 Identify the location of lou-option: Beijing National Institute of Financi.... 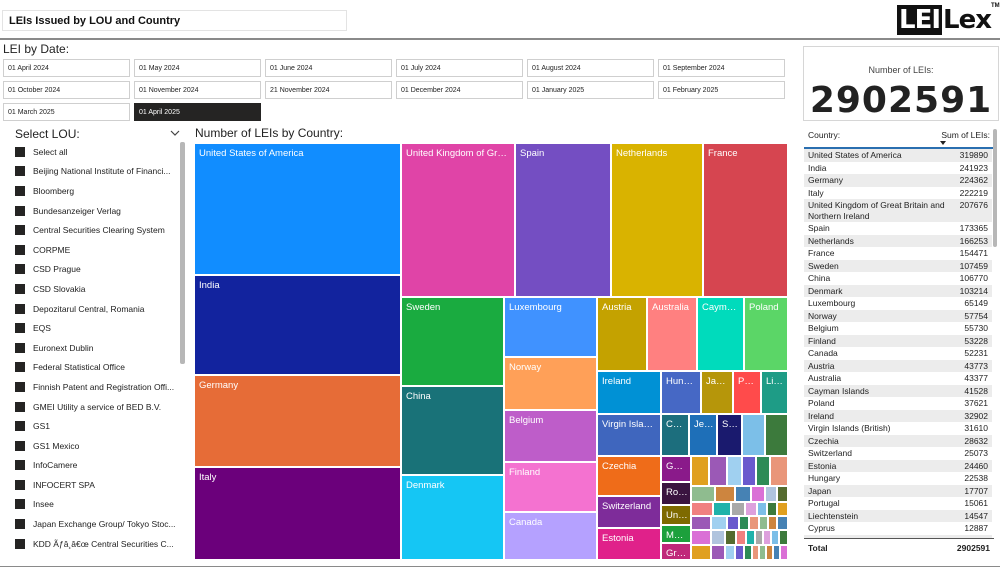
(100, 172).